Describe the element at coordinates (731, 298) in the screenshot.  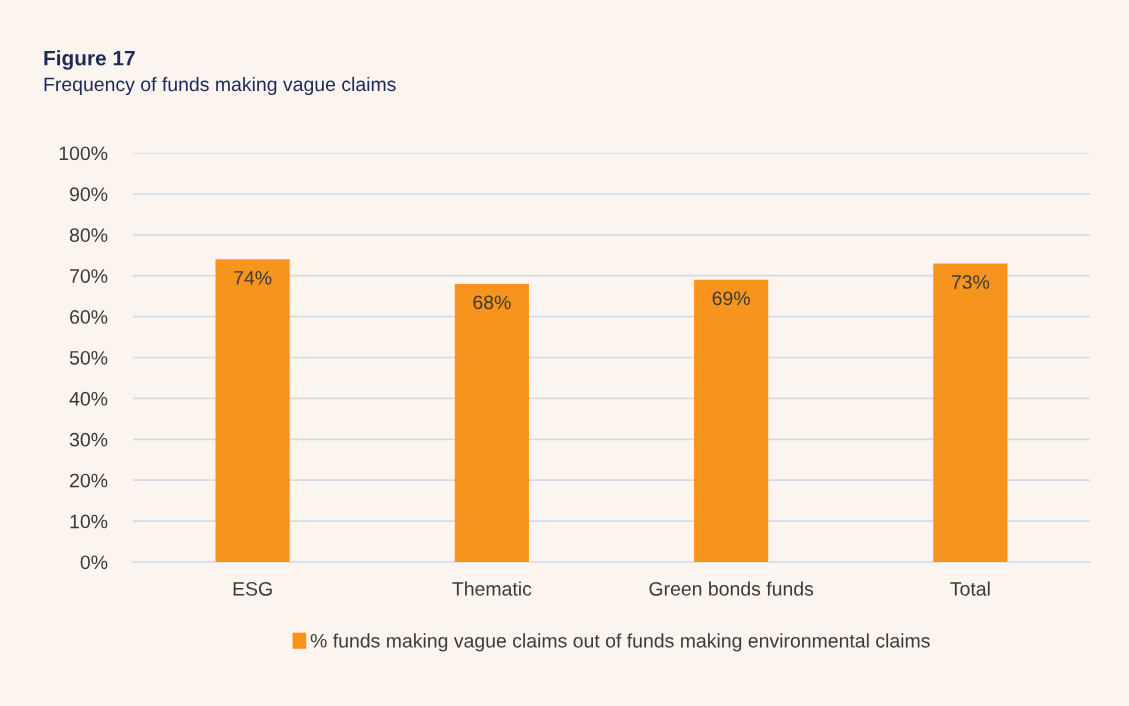
I see `data-label: 69%` at that location.